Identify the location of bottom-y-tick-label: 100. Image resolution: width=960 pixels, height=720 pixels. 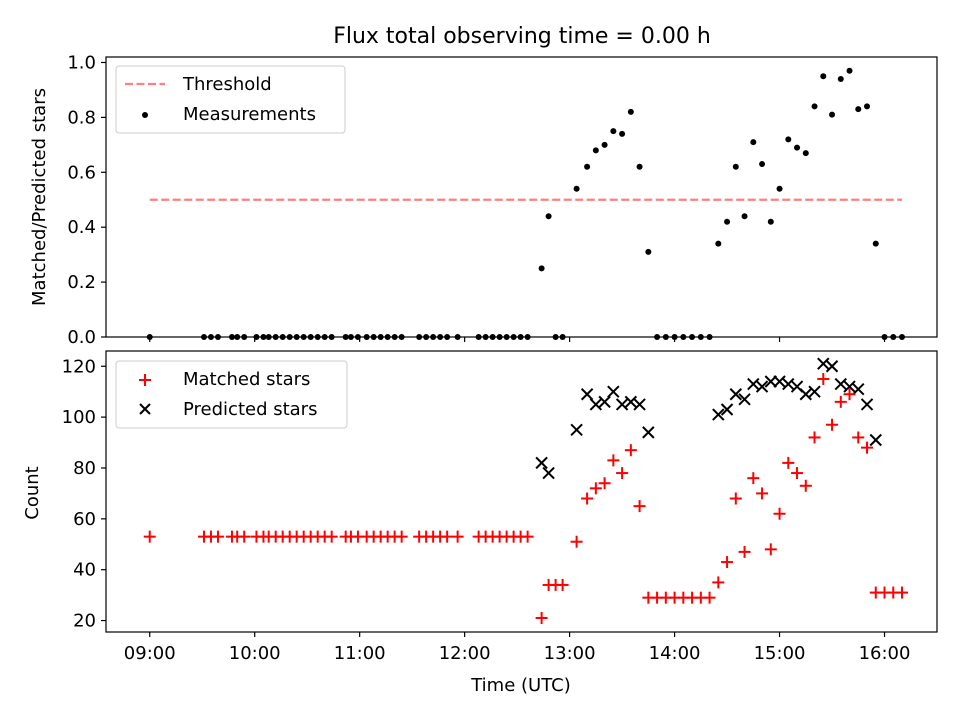
(79, 417).